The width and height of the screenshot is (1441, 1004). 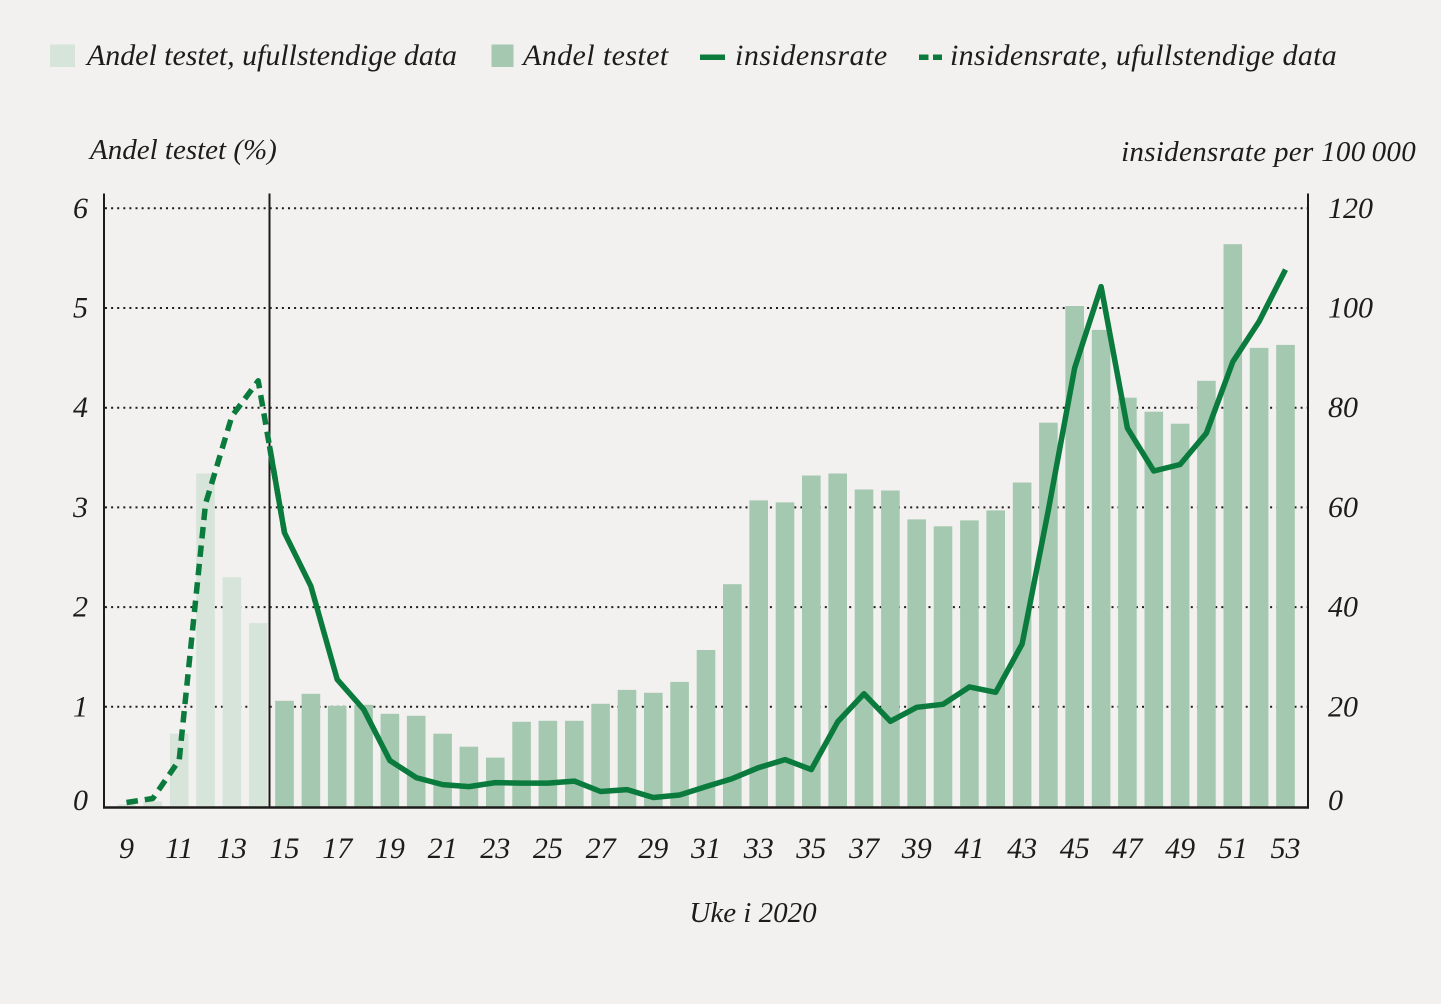 I want to click on svg-text: 13, so click(x=232, y=848).